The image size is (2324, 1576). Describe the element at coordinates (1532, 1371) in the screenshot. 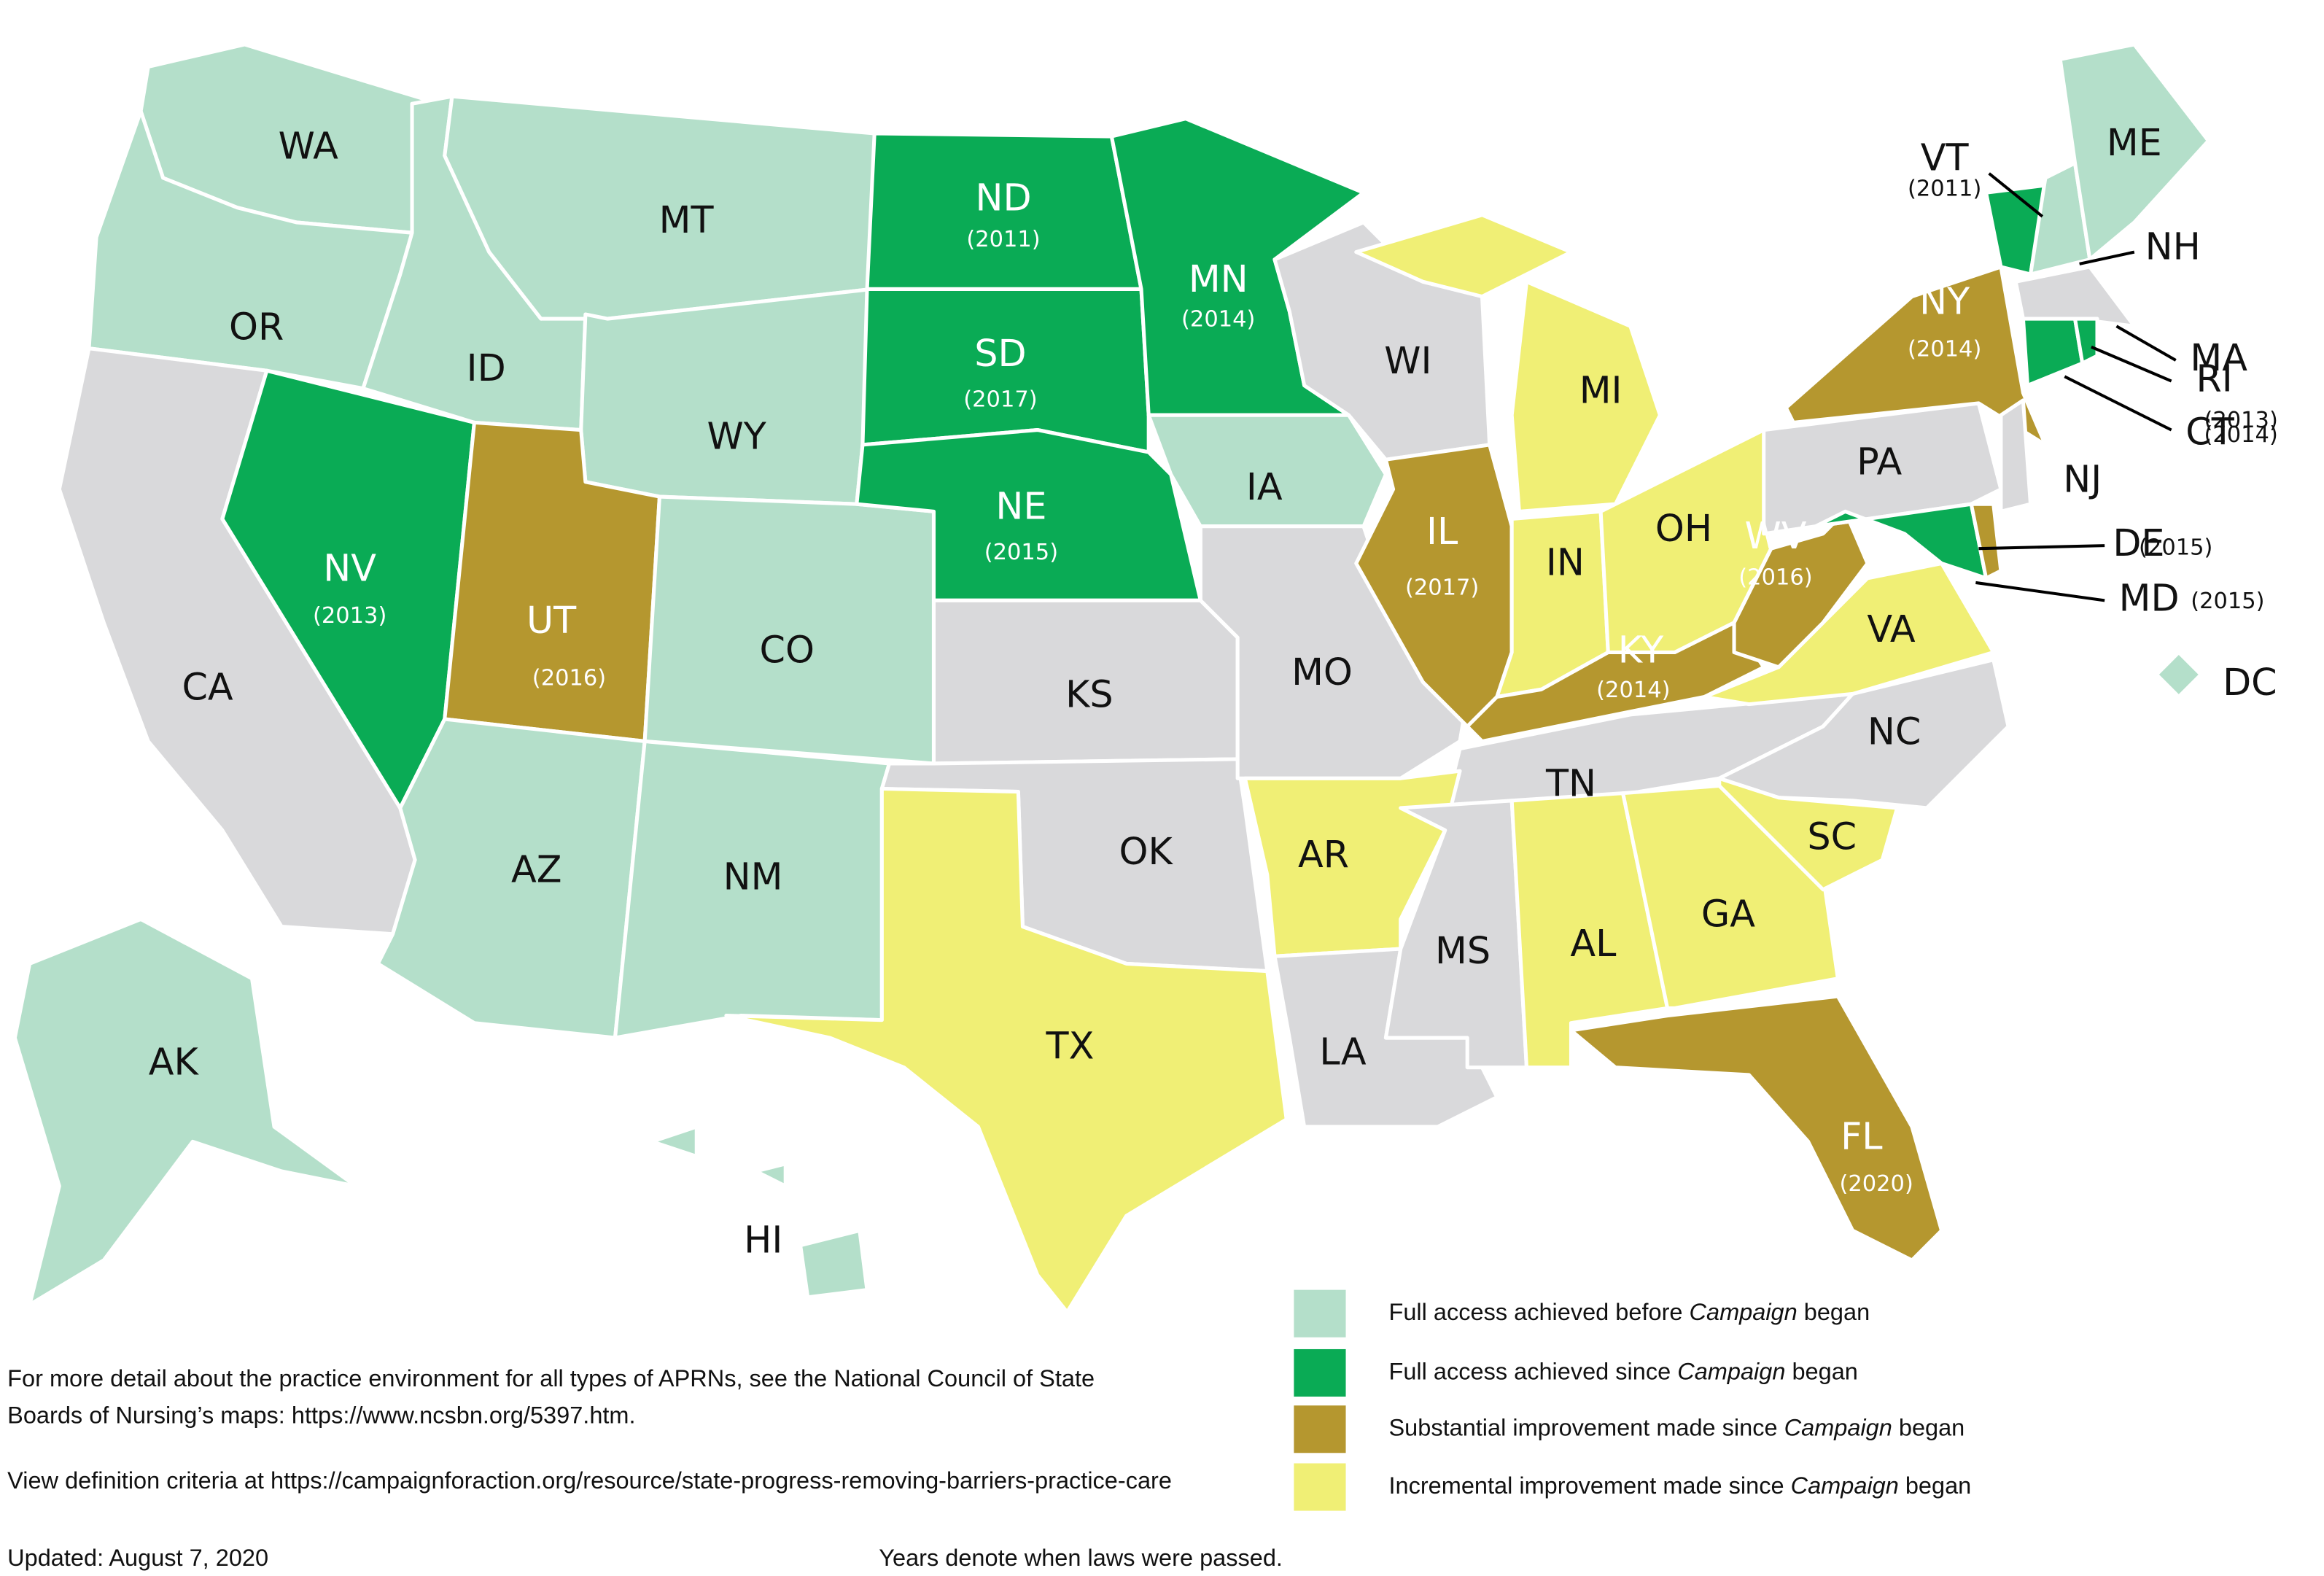

I see `legend-text: Full access achieved since` at that location.